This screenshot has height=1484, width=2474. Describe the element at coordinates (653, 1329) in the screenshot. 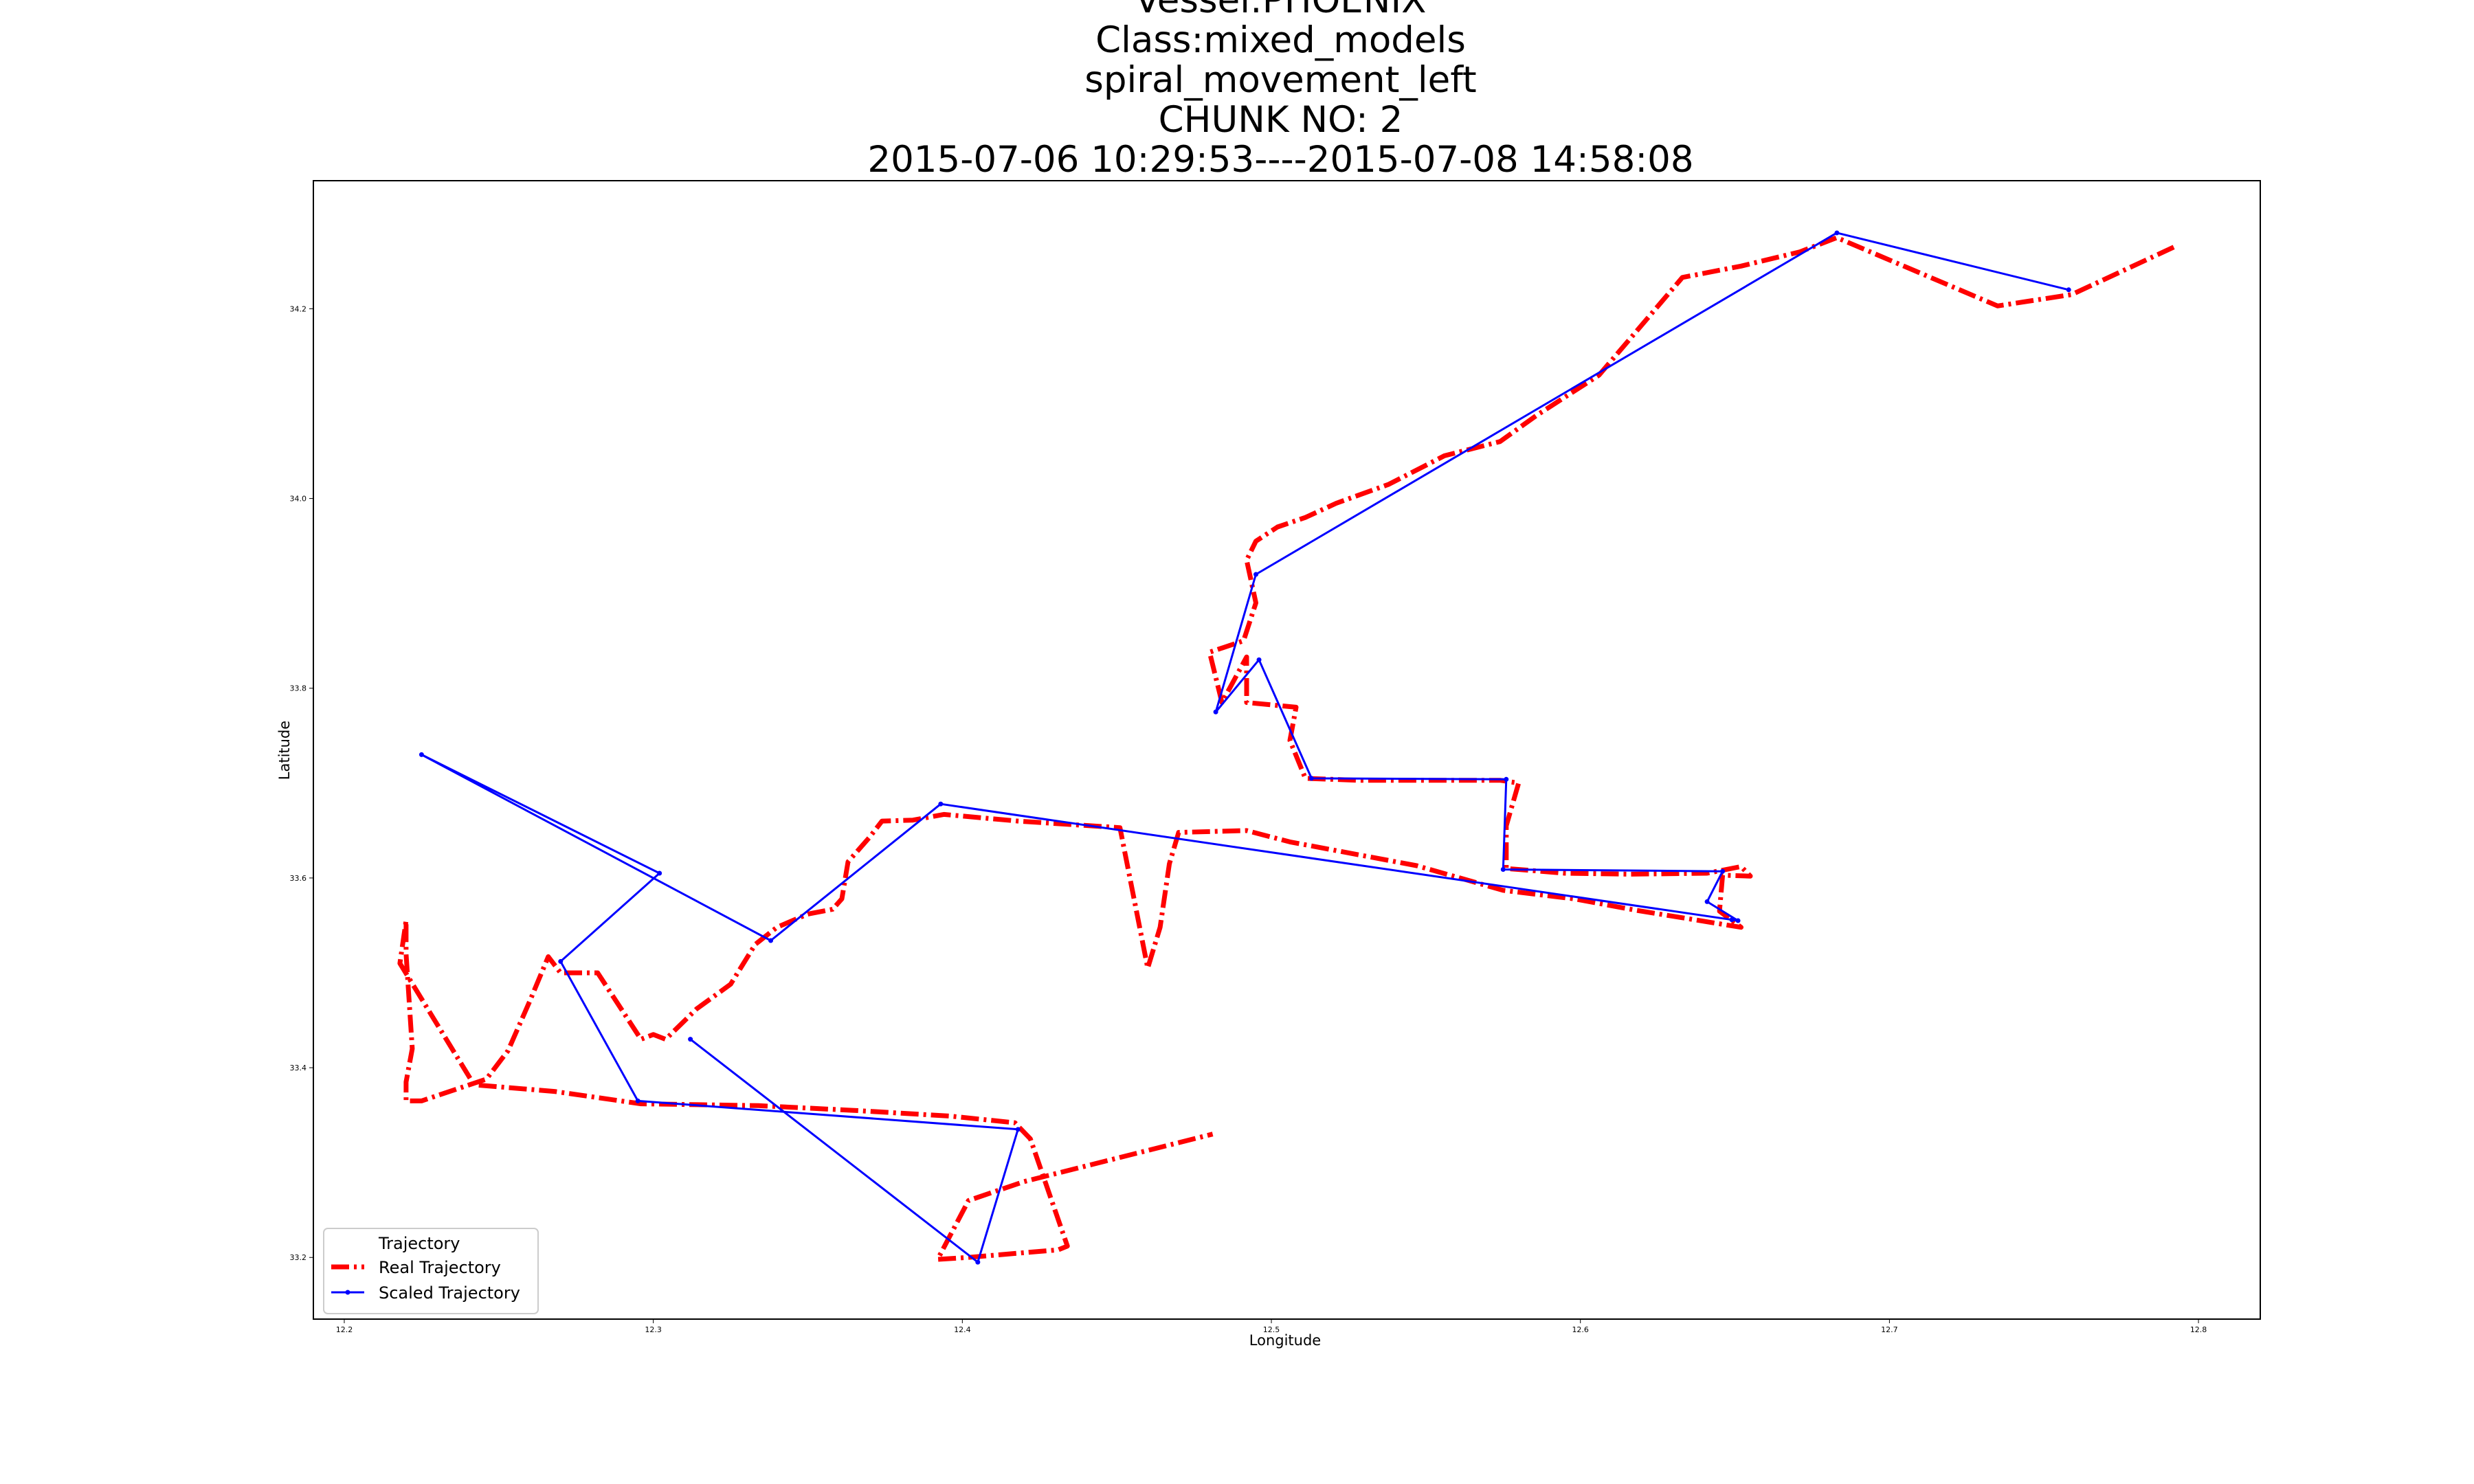

I see `x-tick-label: 12.3` at that location.